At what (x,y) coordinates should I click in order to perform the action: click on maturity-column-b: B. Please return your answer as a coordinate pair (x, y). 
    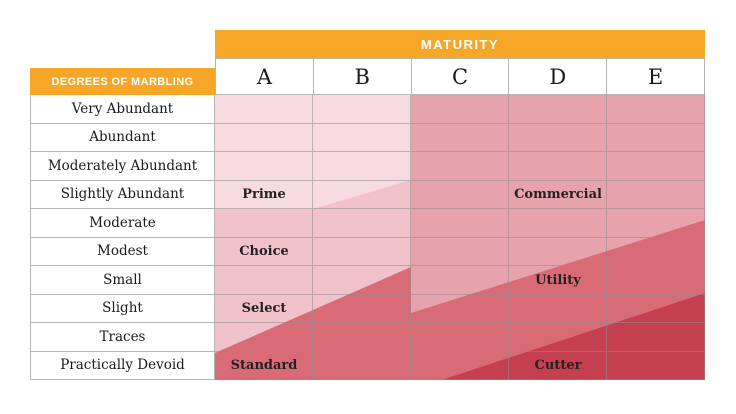
    Looking at the image, I should click on (362, 76).